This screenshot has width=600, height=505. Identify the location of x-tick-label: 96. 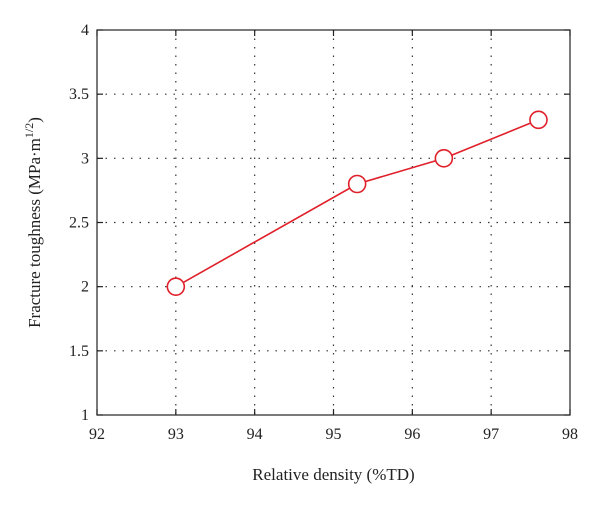
(412, 434).